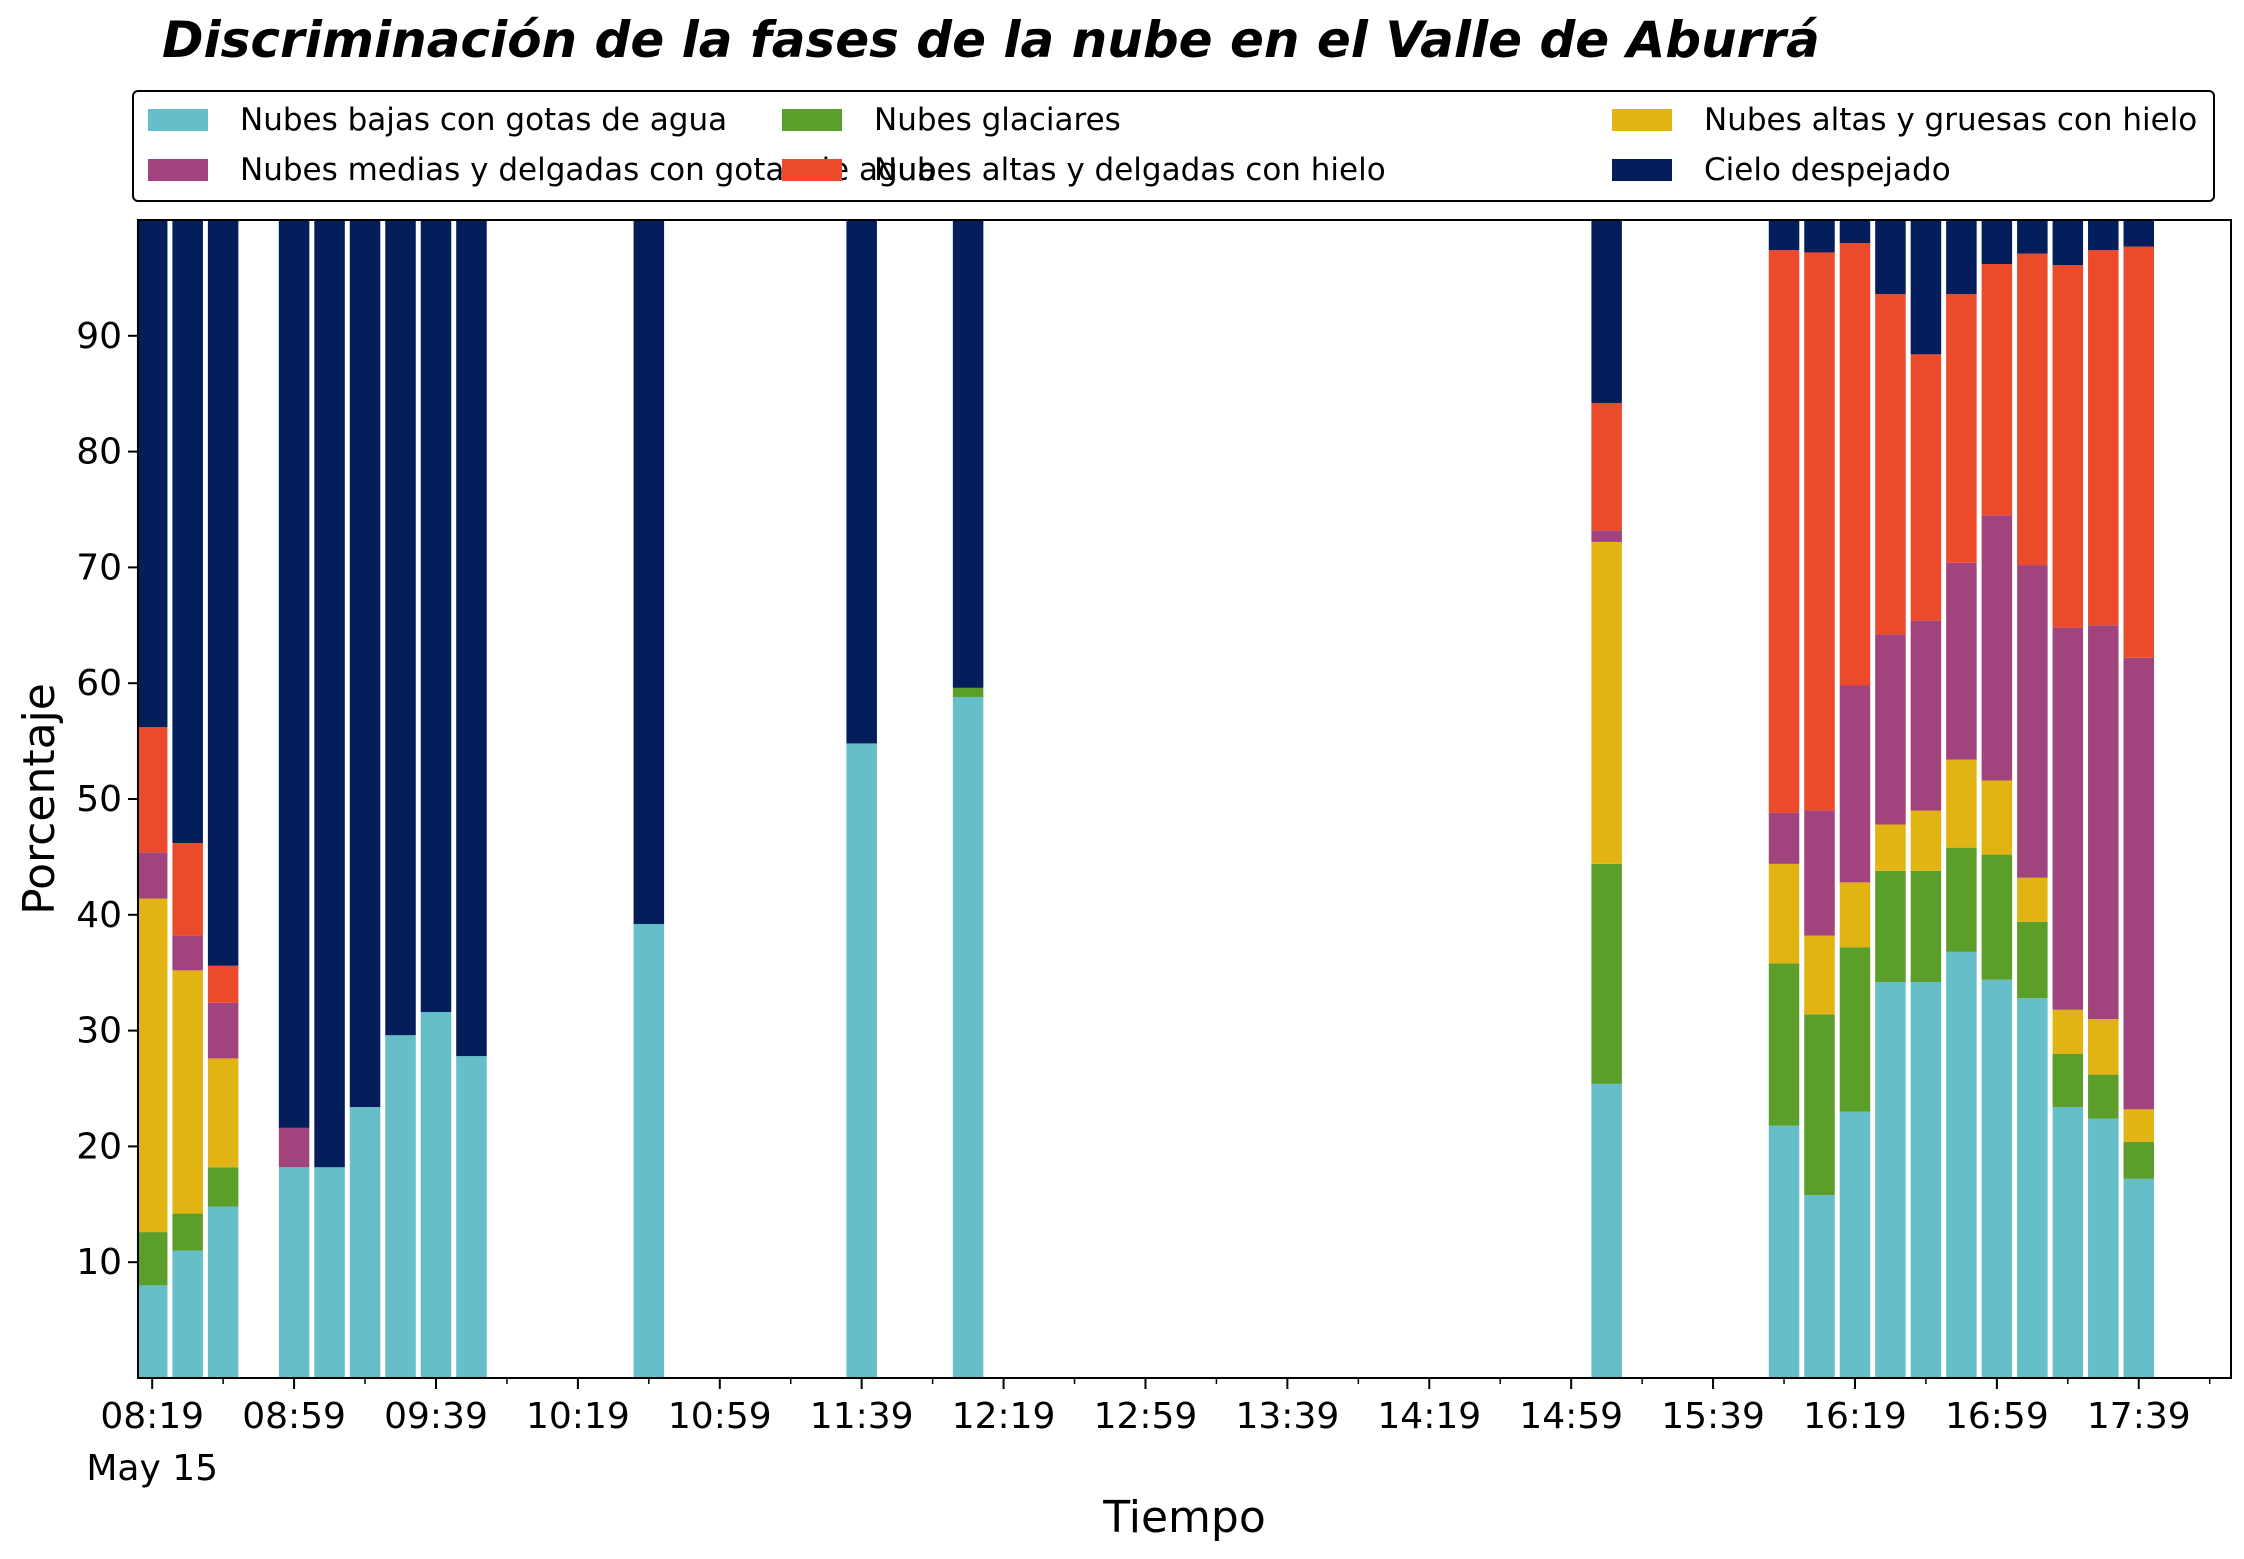  What do you see at coordinates (99, 1146) in the screenshot?
I see `y-tick-label: 20` at bounding box center [99, 1146].